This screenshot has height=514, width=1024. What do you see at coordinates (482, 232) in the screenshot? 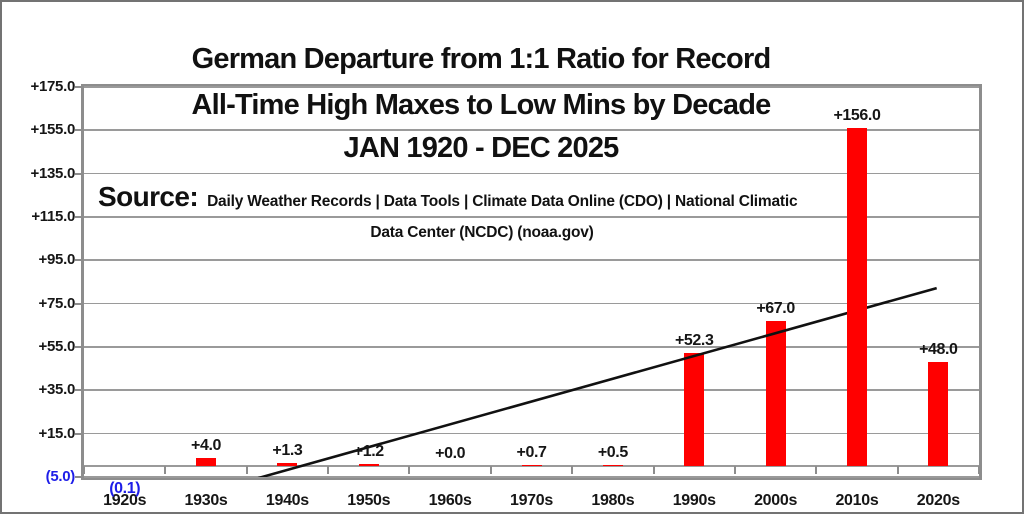
I see `source-text-line2: Data Center (NCDC) (noaa.gov)` at bounding box center [482, 232].